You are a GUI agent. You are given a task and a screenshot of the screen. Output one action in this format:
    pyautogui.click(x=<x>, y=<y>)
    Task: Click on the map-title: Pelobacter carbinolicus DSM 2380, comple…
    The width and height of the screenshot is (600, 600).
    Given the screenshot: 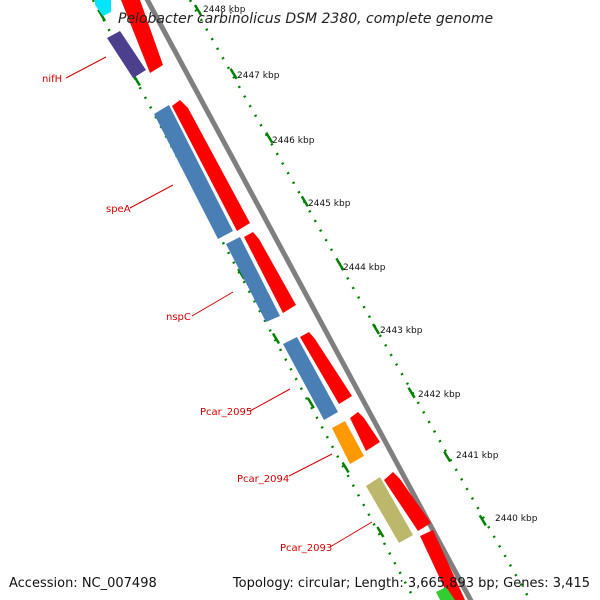 What is the action you would take?
    pyautogui.click(x=305, y=19)
    